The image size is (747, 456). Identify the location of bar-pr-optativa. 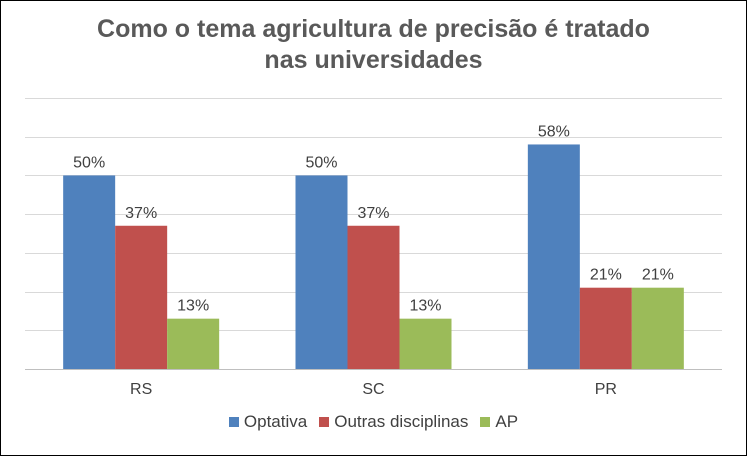
(553, 256).